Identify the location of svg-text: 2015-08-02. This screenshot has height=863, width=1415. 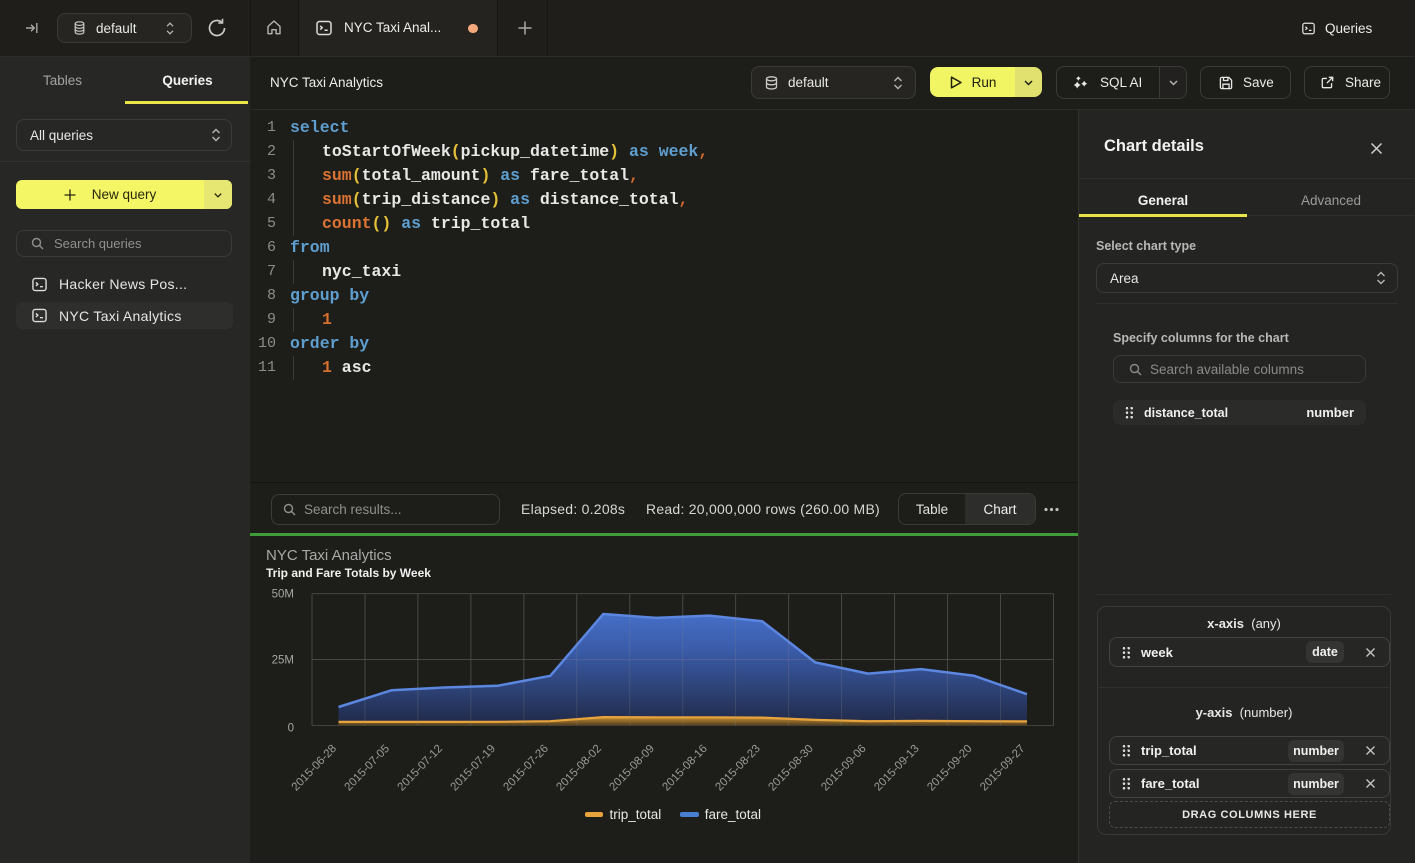
(578, 768).